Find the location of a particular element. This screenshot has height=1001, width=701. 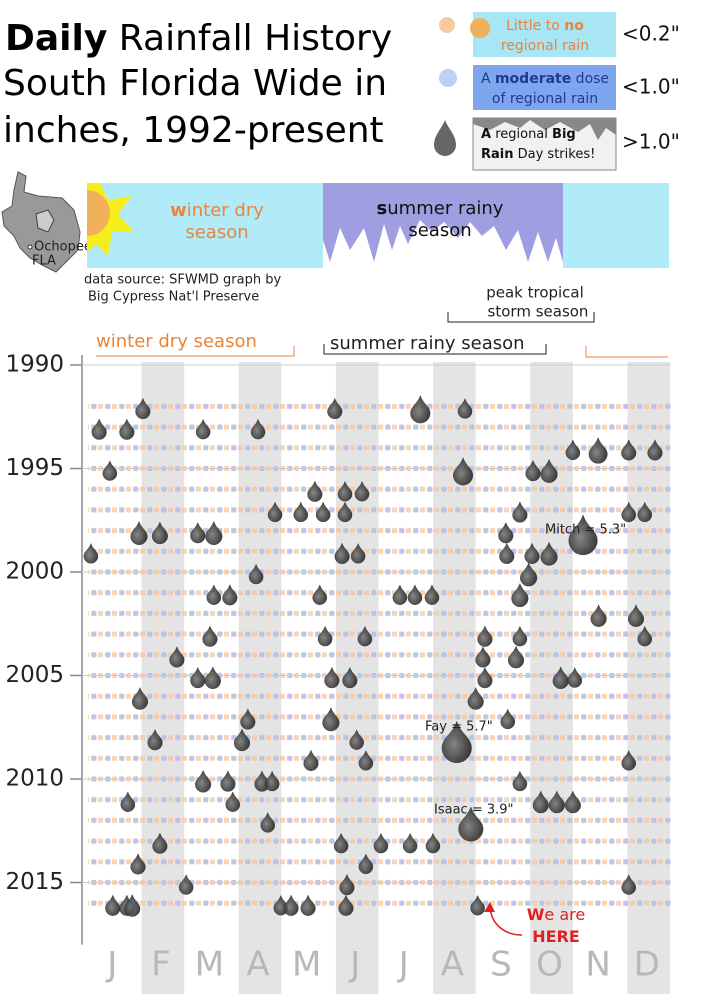

source: data source: SFWMD graph by is located at coordinates (182, 280).